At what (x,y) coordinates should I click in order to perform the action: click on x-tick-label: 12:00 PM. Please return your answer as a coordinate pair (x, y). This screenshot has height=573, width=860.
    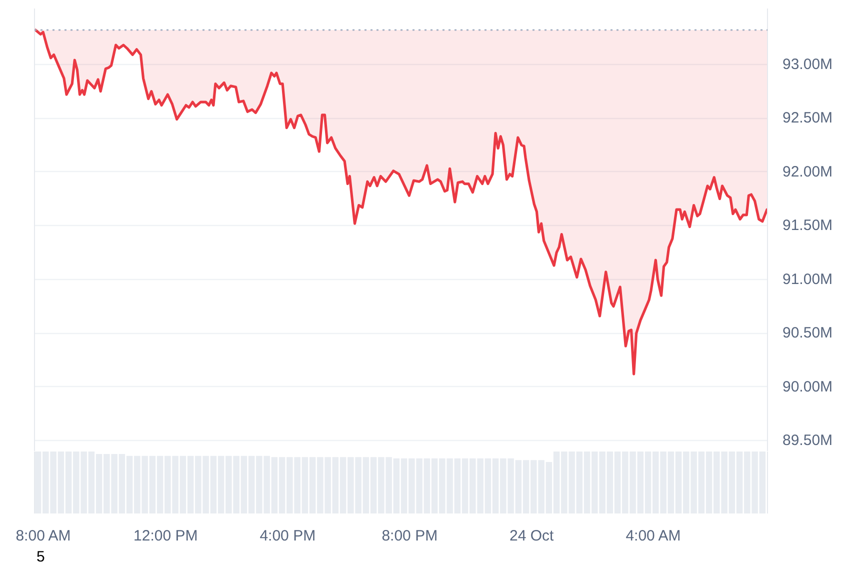
    Looking at the image, I should click on (166, 536).